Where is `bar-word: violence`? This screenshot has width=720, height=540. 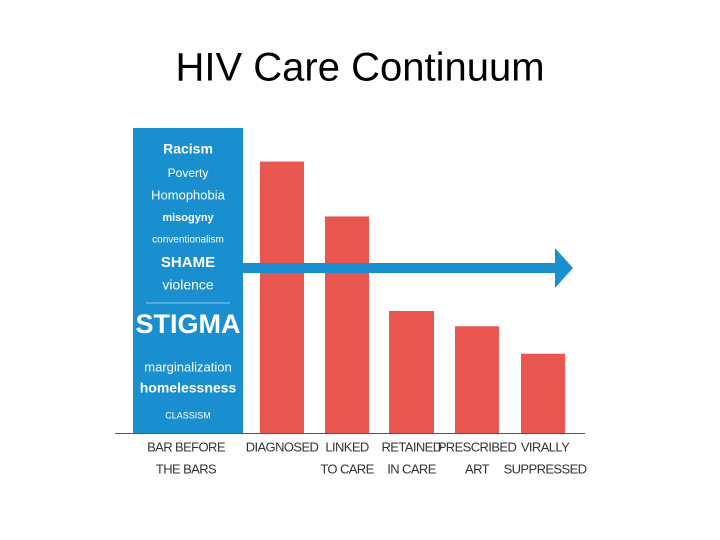
bar-word: violence is located at coordinates (188, 285).